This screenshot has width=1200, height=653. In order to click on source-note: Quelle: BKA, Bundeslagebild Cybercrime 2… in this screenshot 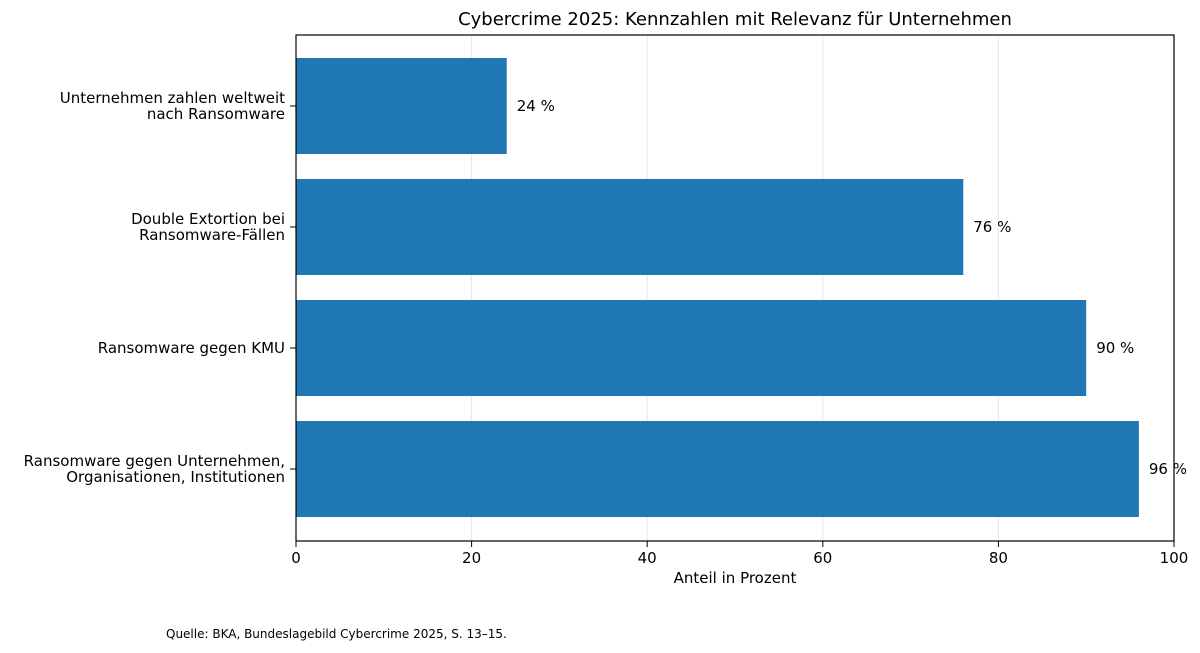, I will do `click(336, 634)`.